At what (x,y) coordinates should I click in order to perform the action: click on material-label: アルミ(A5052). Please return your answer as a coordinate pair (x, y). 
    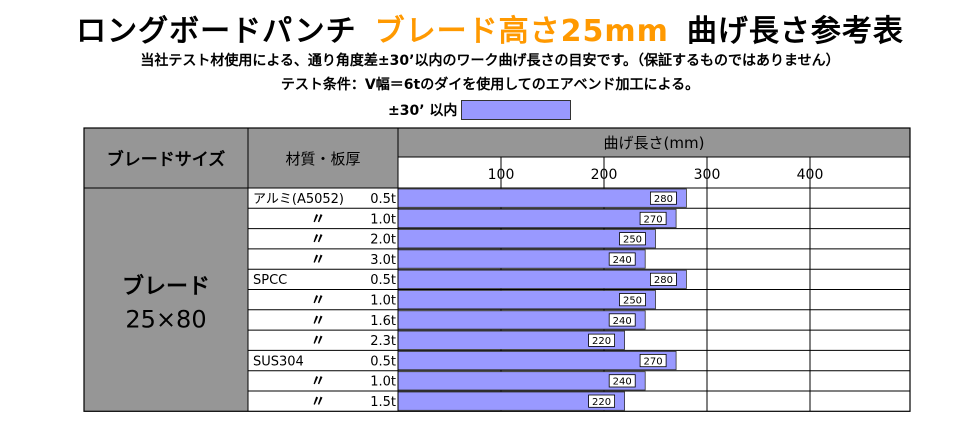
    Looking at the image, I should click on (298, 199).